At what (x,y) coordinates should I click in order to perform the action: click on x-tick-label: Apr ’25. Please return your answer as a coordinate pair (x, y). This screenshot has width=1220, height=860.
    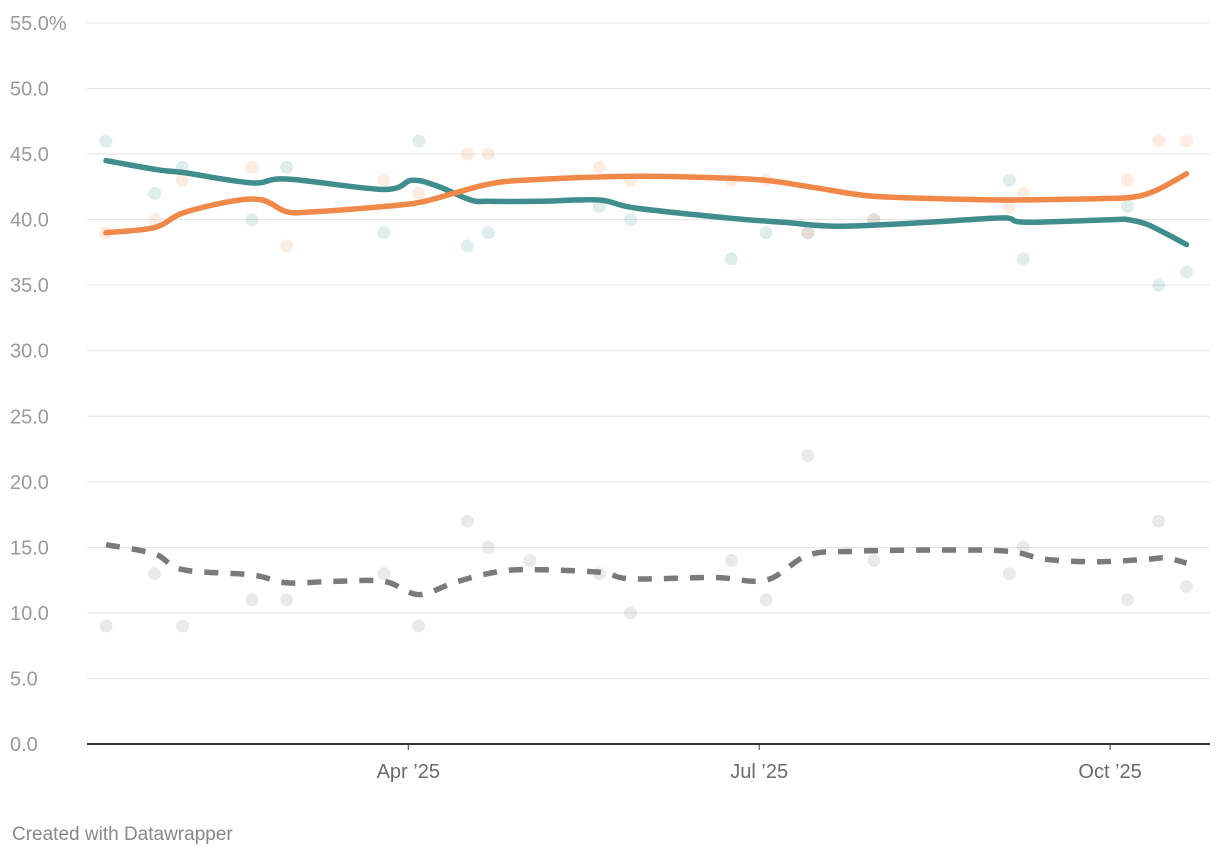
    Looking at the image, I should click on (408, 772).